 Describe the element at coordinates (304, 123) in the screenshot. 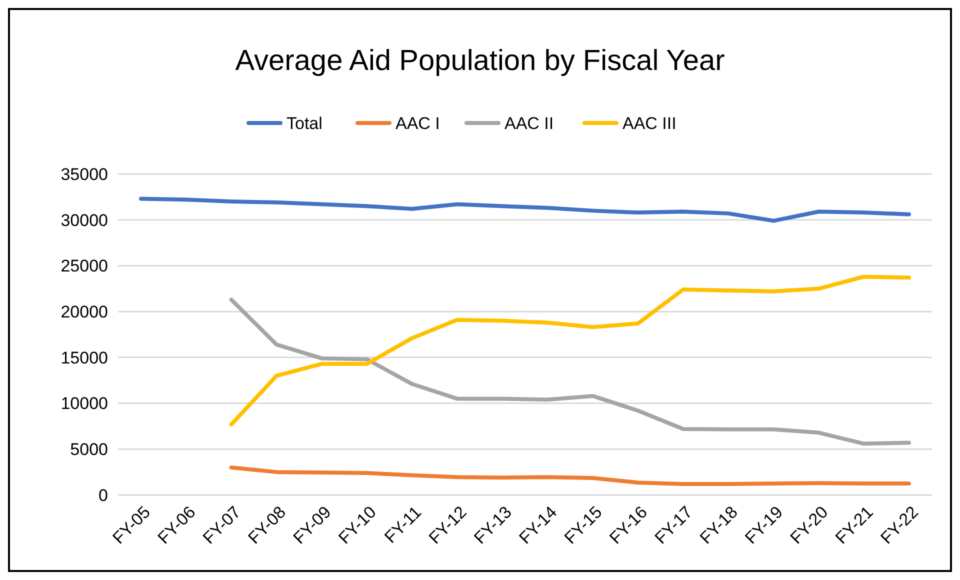

I see `legend-label: Total` at that location.